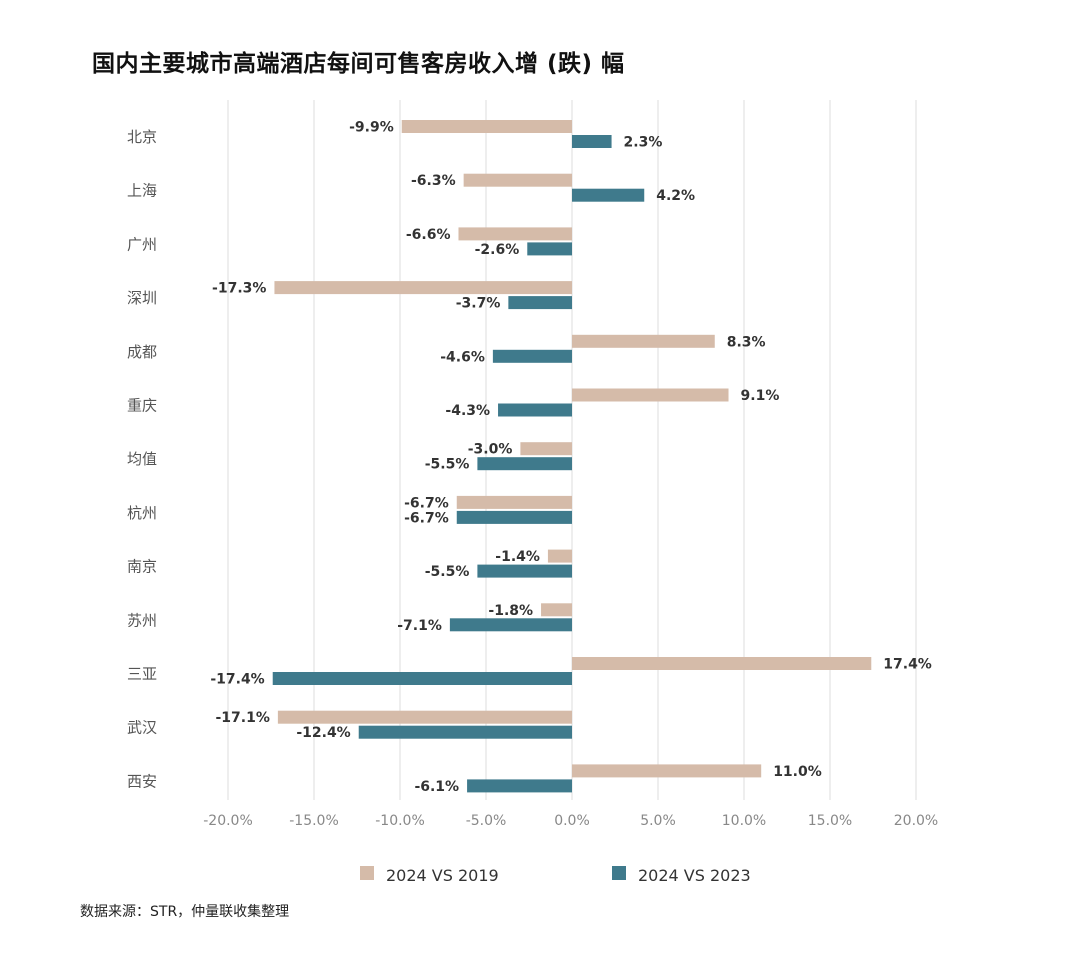 This screenshot has height=955, width=1080. Describe the element at coordinates (142, 298) in the screenshot. I see `category-label: 深圳` at that location.